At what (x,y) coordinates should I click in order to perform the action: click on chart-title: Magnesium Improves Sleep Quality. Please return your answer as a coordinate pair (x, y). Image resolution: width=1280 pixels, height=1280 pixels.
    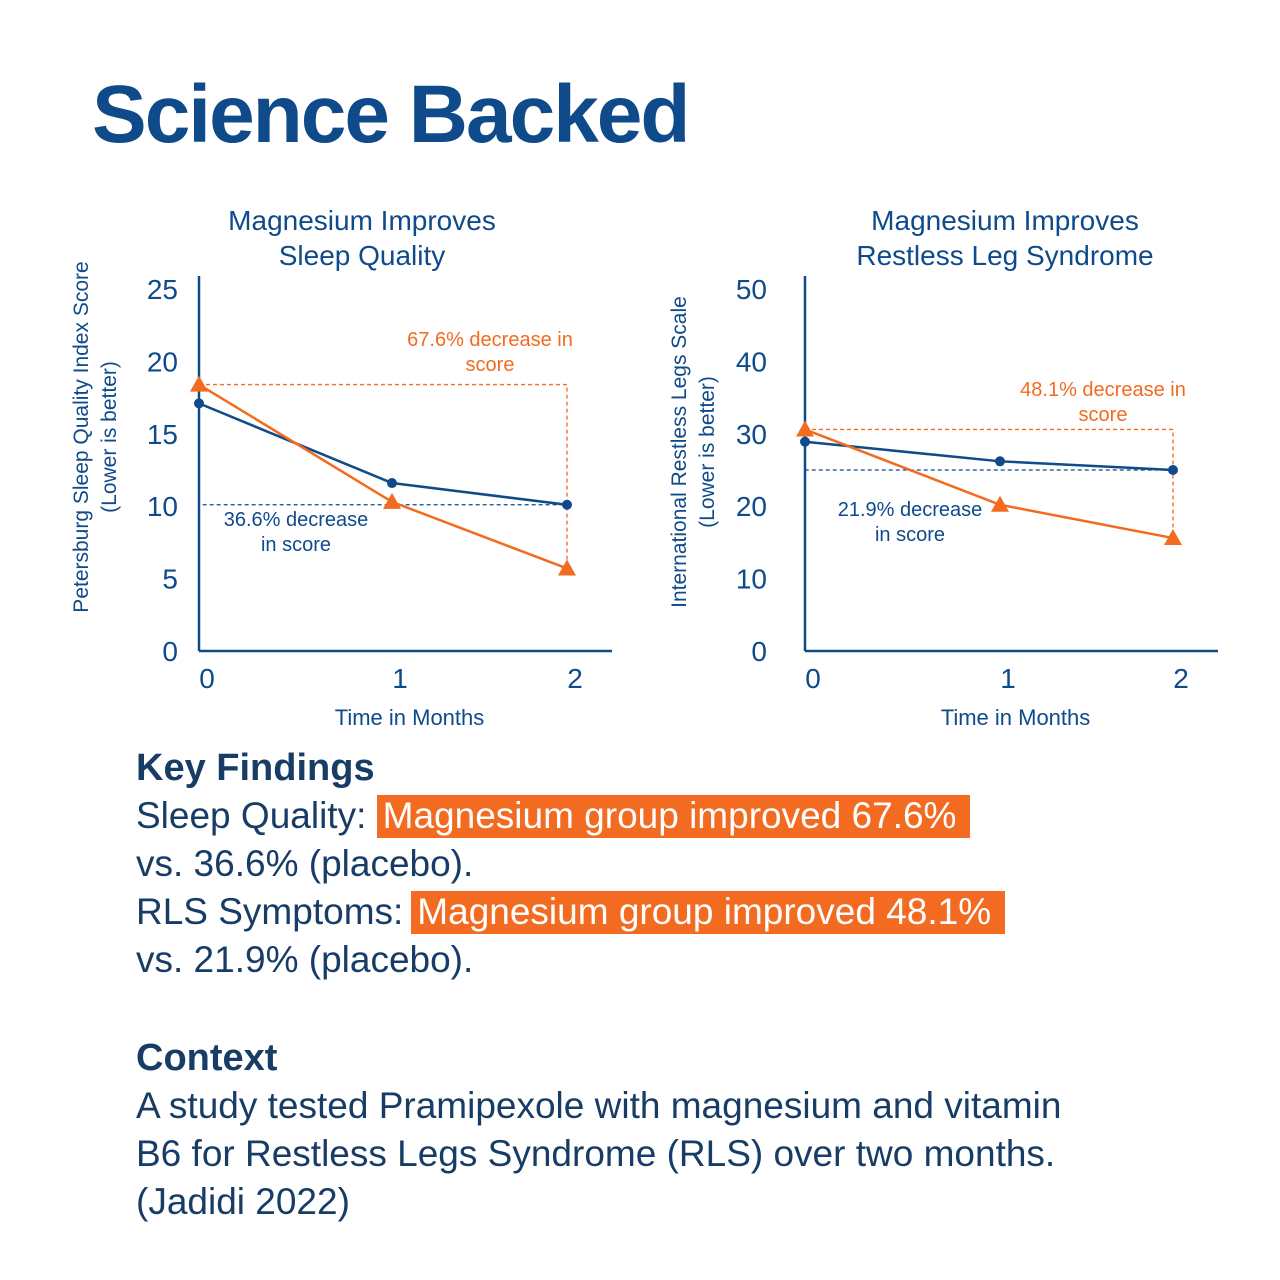
    Looking at the image, I should click on (362, 238).